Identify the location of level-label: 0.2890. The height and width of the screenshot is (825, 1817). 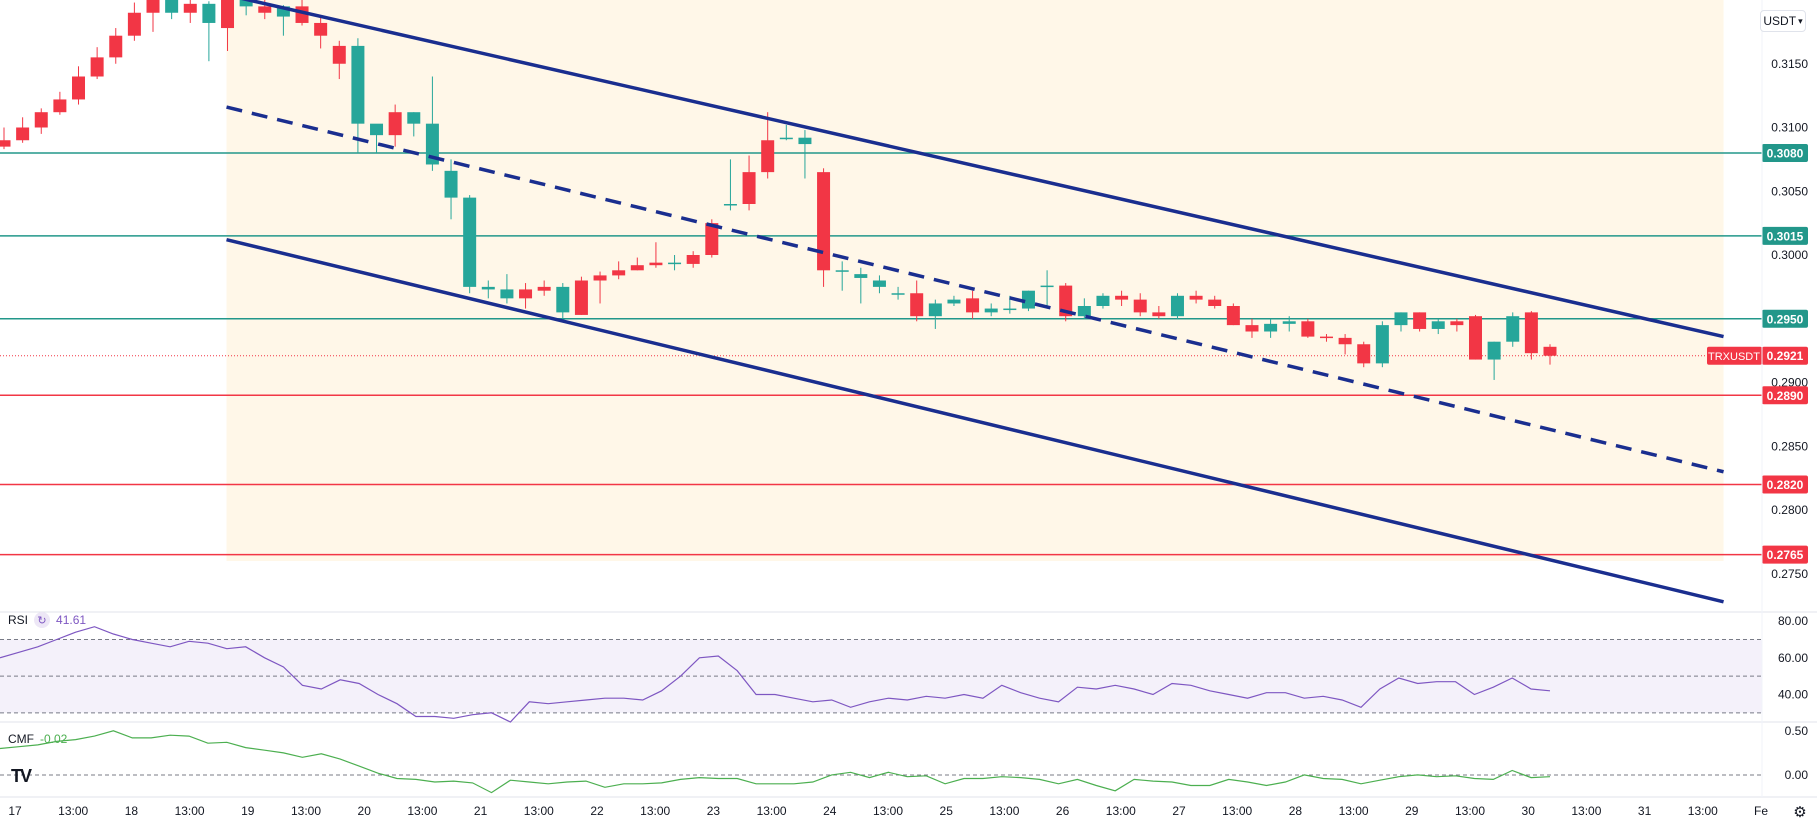
(1785, 396).